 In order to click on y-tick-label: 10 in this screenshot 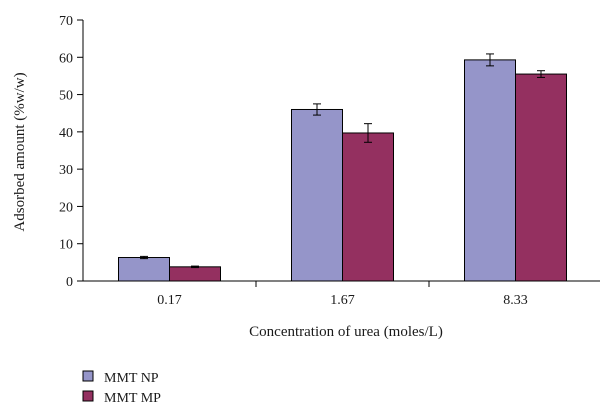, I will do `click(66, 245)`.